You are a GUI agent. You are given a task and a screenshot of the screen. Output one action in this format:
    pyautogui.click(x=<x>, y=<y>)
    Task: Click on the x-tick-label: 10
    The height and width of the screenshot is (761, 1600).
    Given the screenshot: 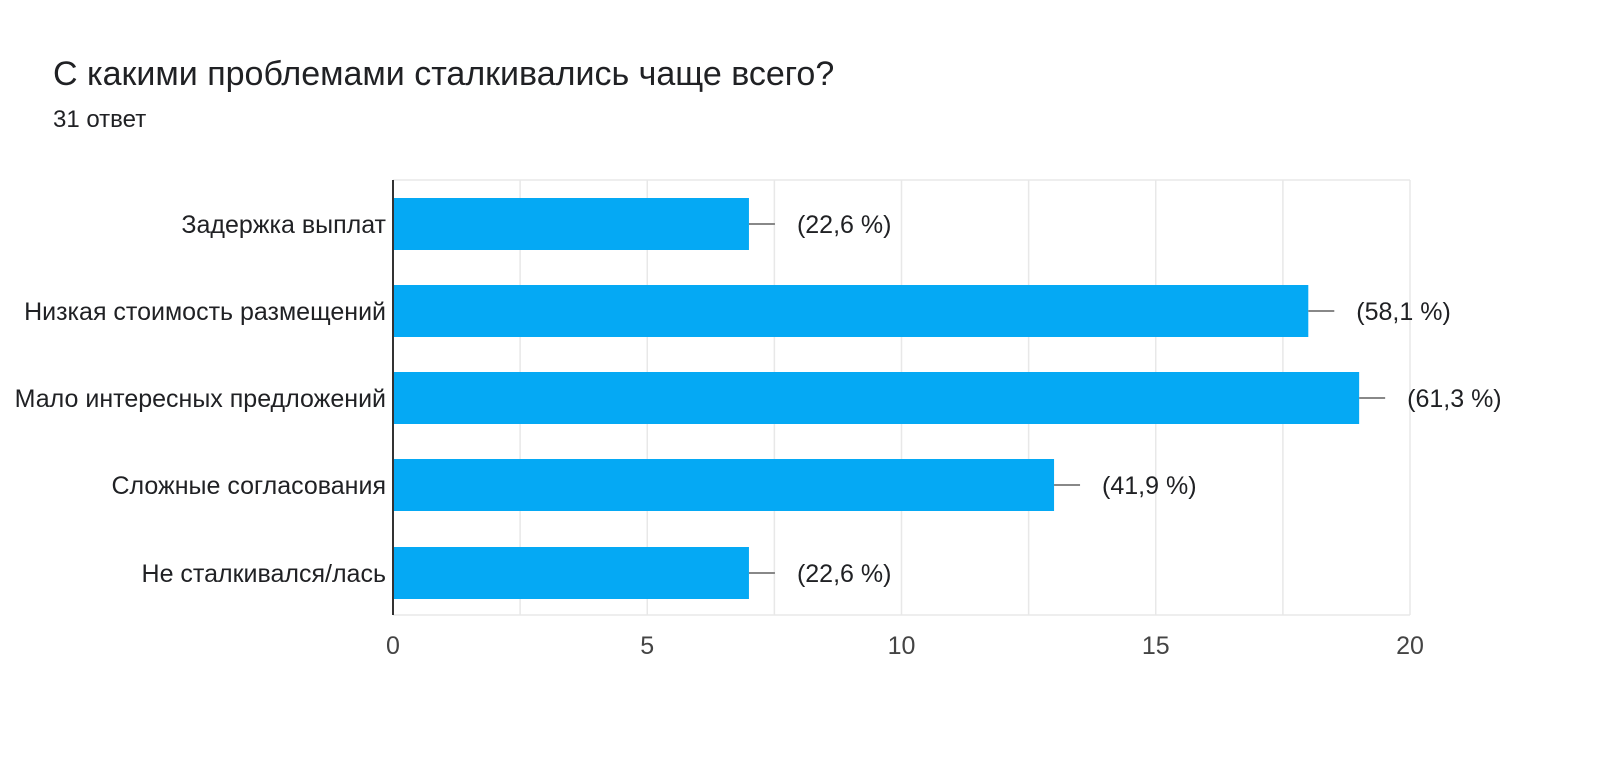 What is the action you would take?
    pyautogui.click(x=902, y=646)
    